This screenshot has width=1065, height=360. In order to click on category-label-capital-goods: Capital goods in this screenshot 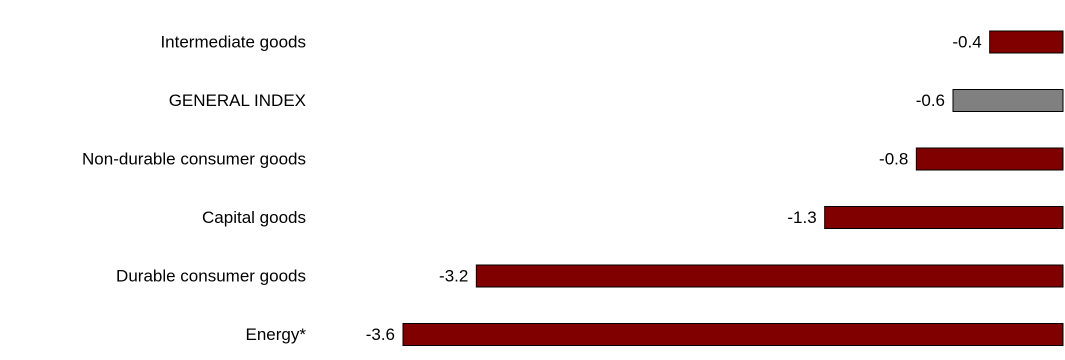, I will do `click(254, 217)`.